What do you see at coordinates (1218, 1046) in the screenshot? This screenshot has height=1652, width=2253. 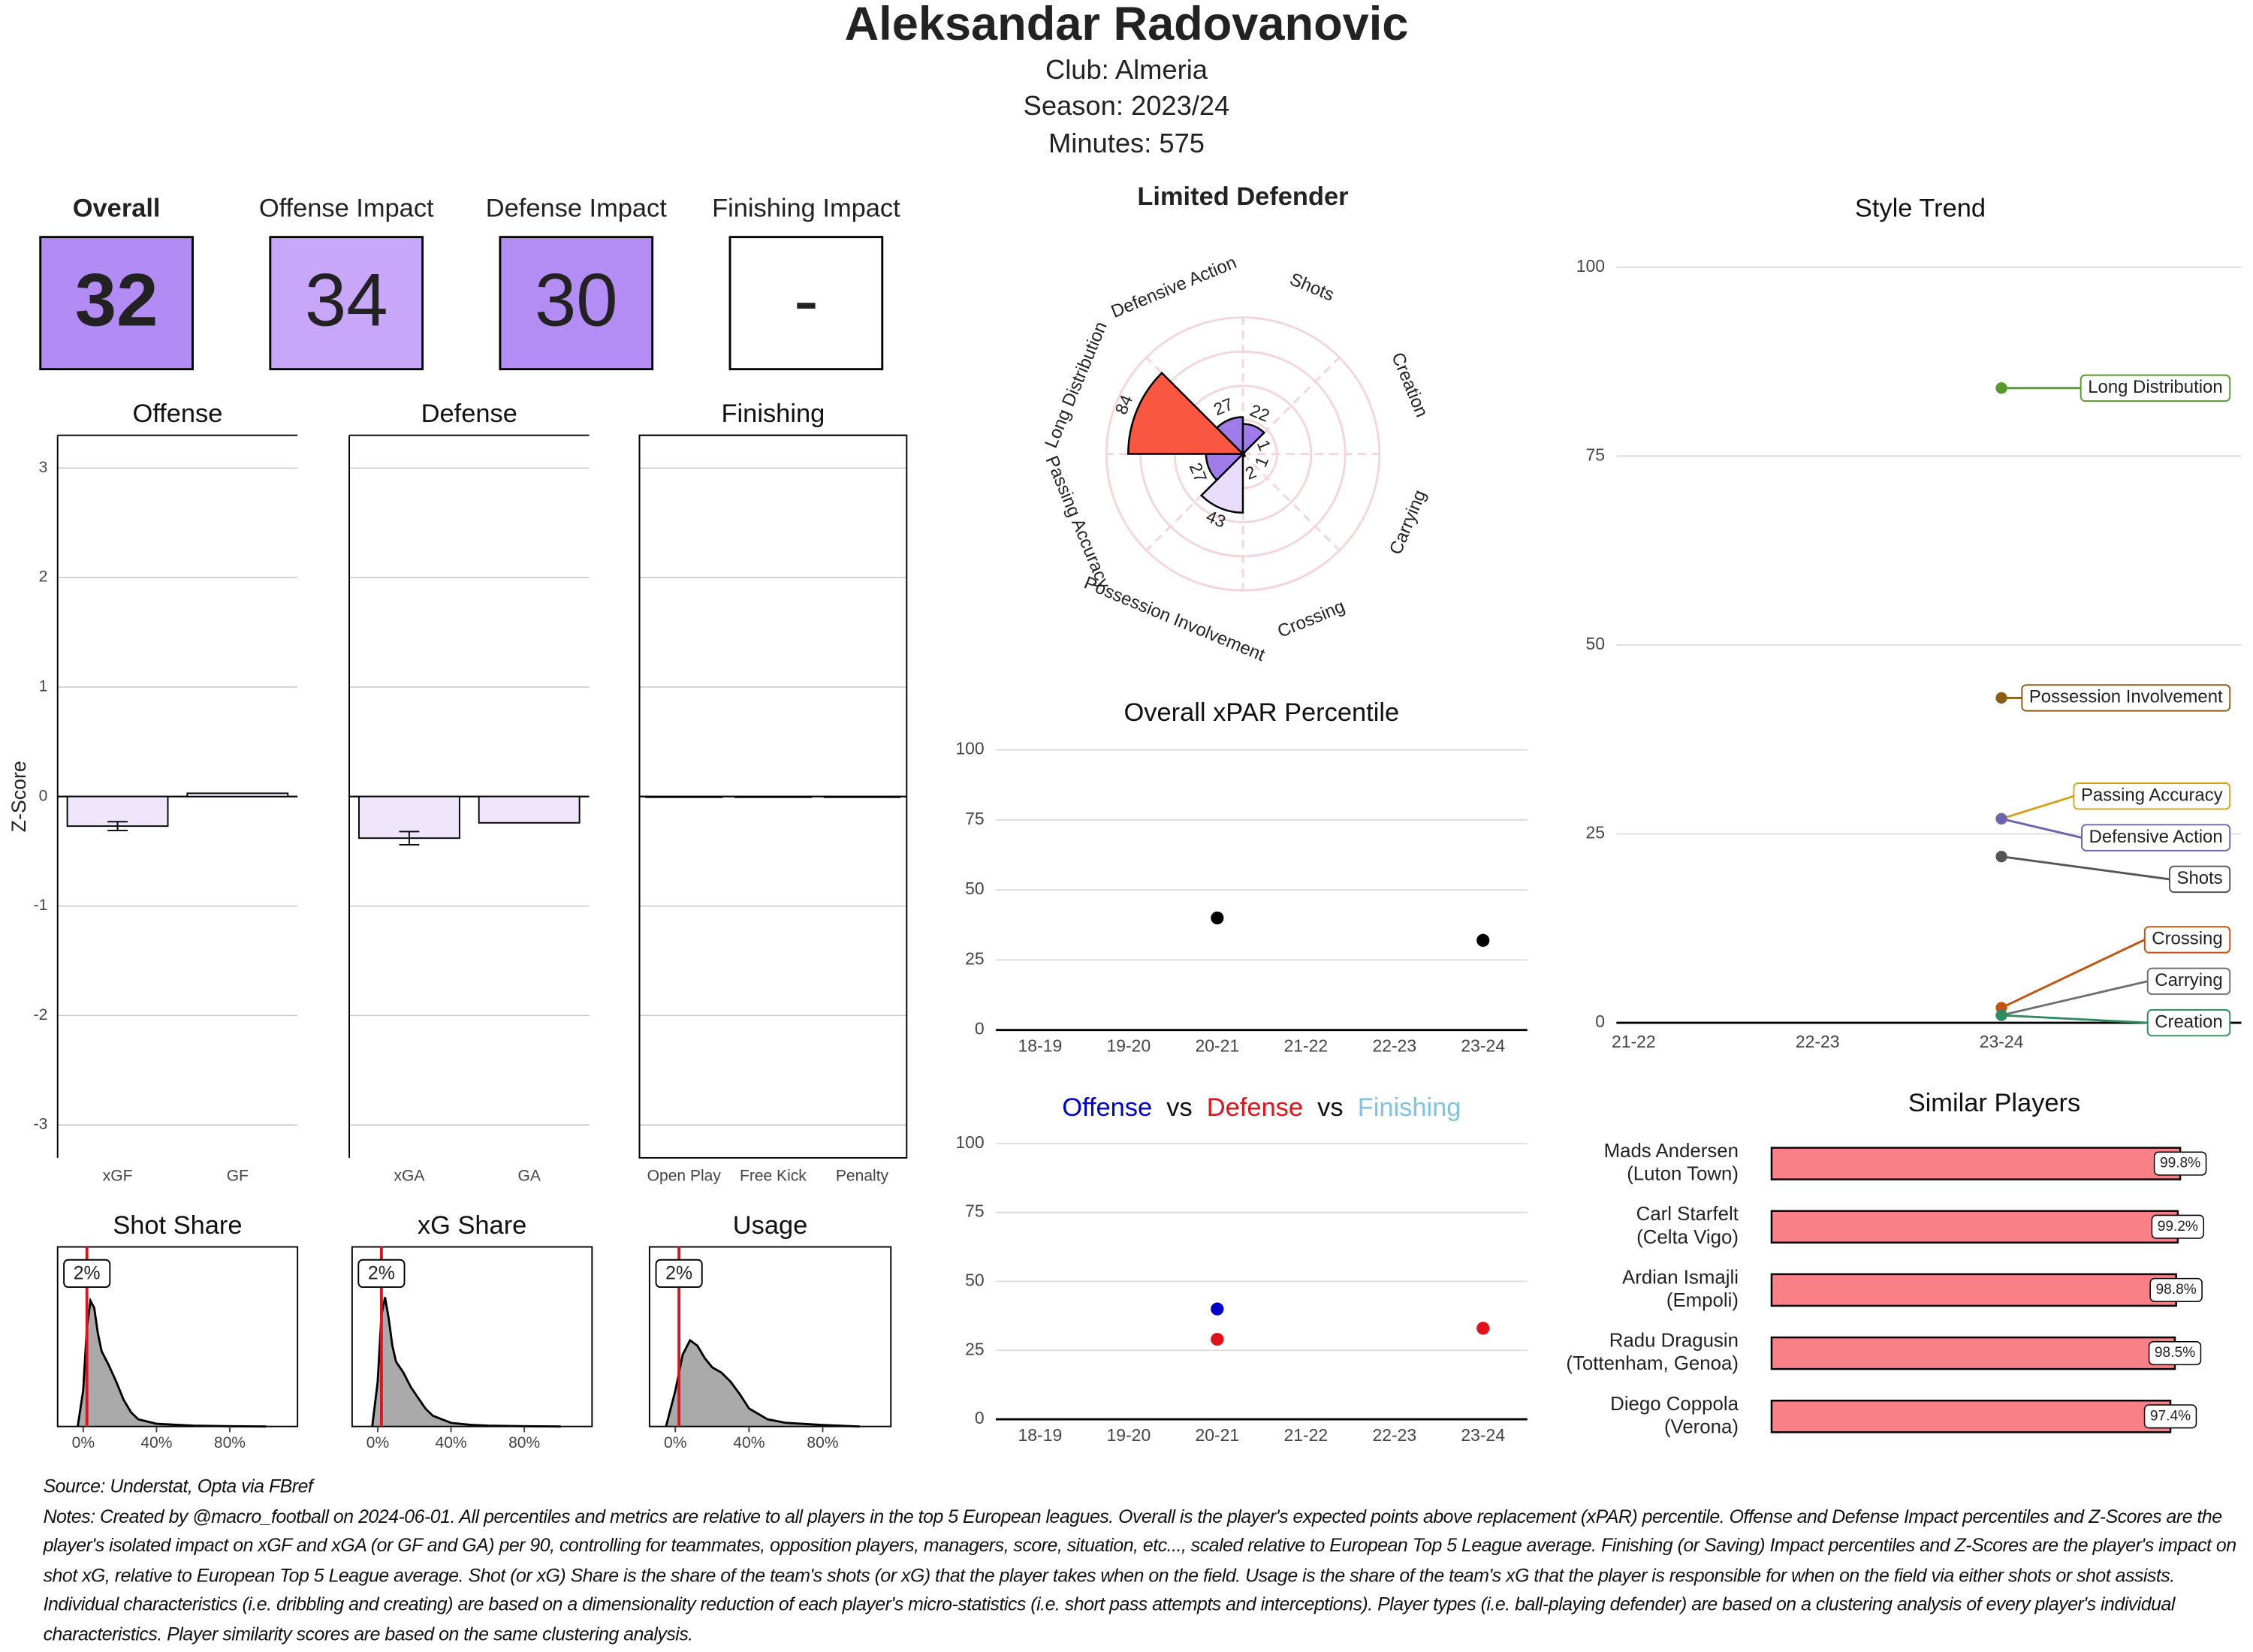 I see `x-tick-label: 20-21` at bounding box center [1218, 1046].